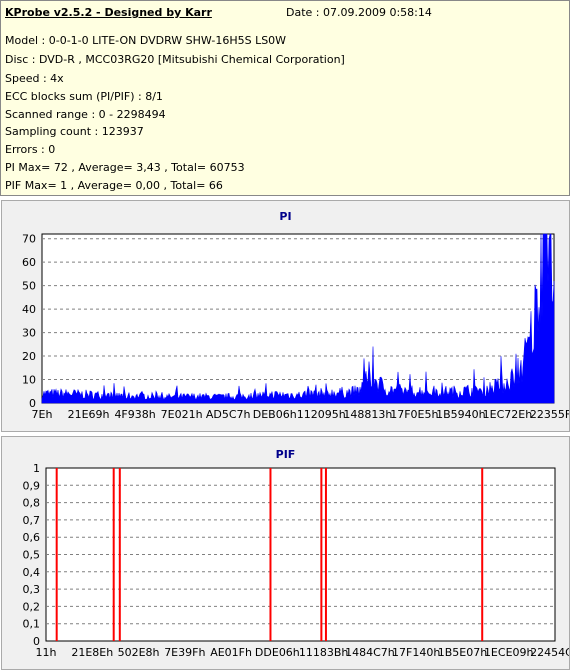  What do you see at coordinates (509, 652) in the screenshot?
I see `pif-x-tick-label: 1ECE09h` at bounding box center [509, 652].